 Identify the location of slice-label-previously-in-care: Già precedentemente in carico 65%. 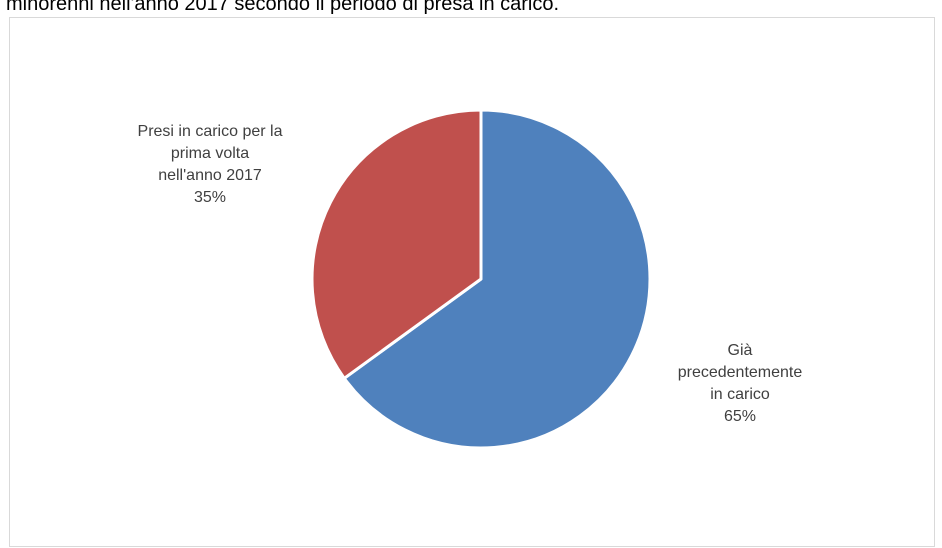
(740, 384).